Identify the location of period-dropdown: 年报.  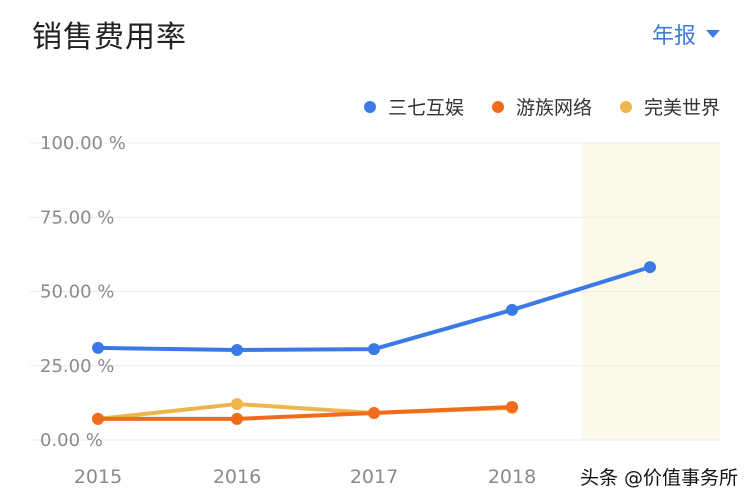
(686, 34).